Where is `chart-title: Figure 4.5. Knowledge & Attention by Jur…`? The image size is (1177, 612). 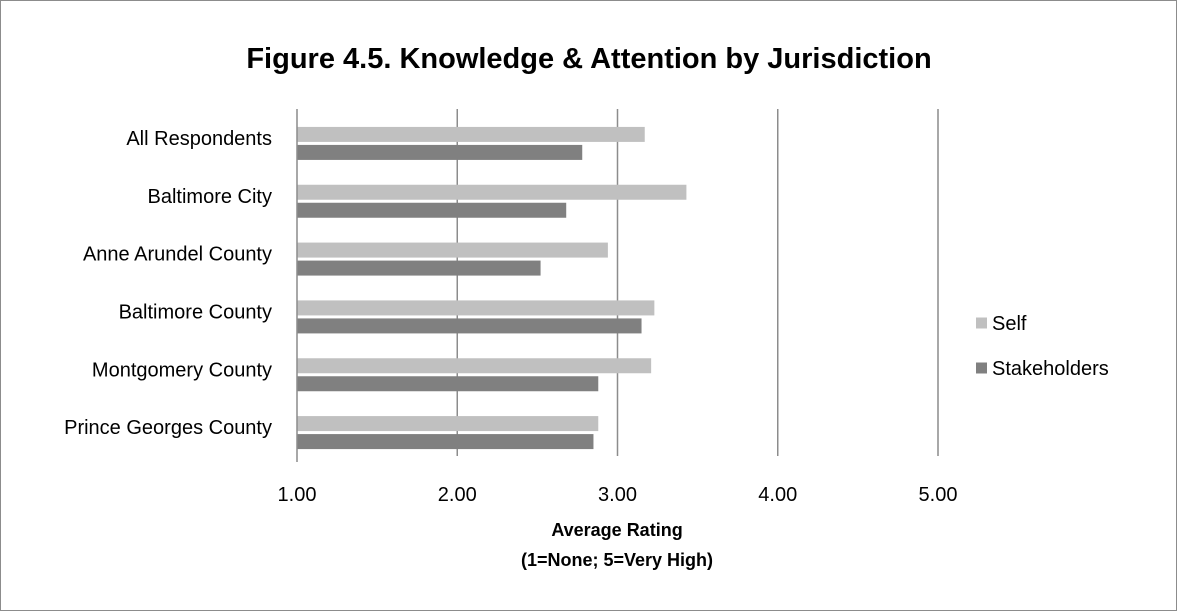 chart-title: Figure 4.5. Knowledge & Attention by Jur… is located at coordinates (588, 59).